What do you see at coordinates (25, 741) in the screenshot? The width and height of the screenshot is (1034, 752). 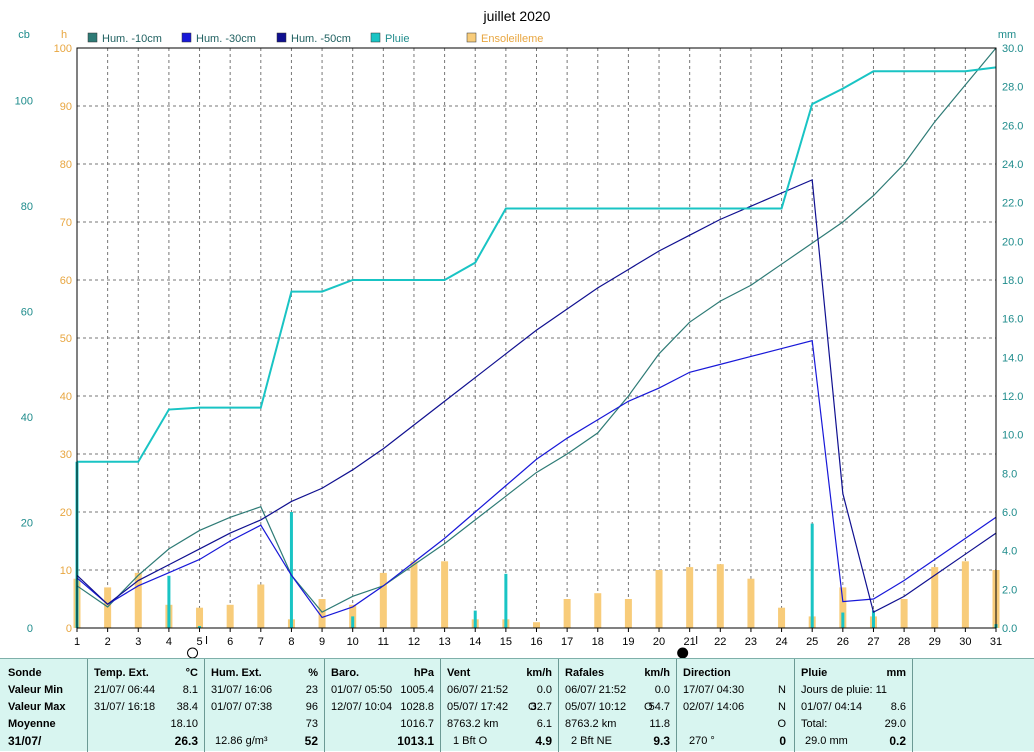 I see `label-date: 31/07/` at bounding box center [25, 741].